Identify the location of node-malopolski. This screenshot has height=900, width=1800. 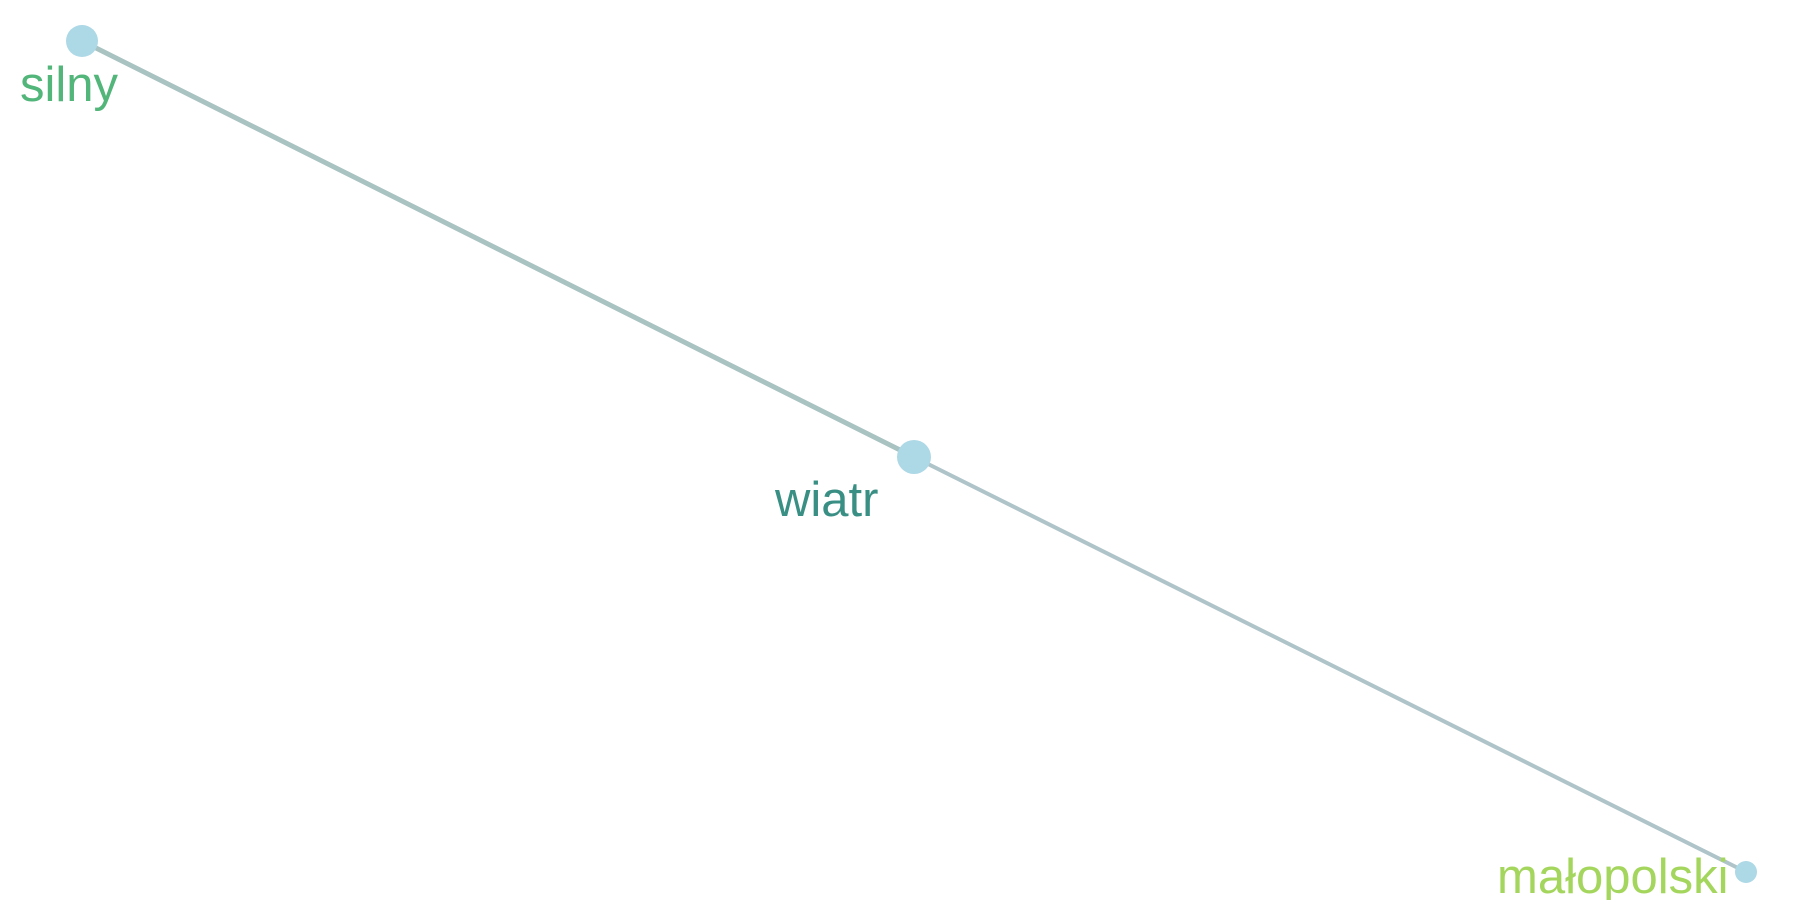
(1746, 872).